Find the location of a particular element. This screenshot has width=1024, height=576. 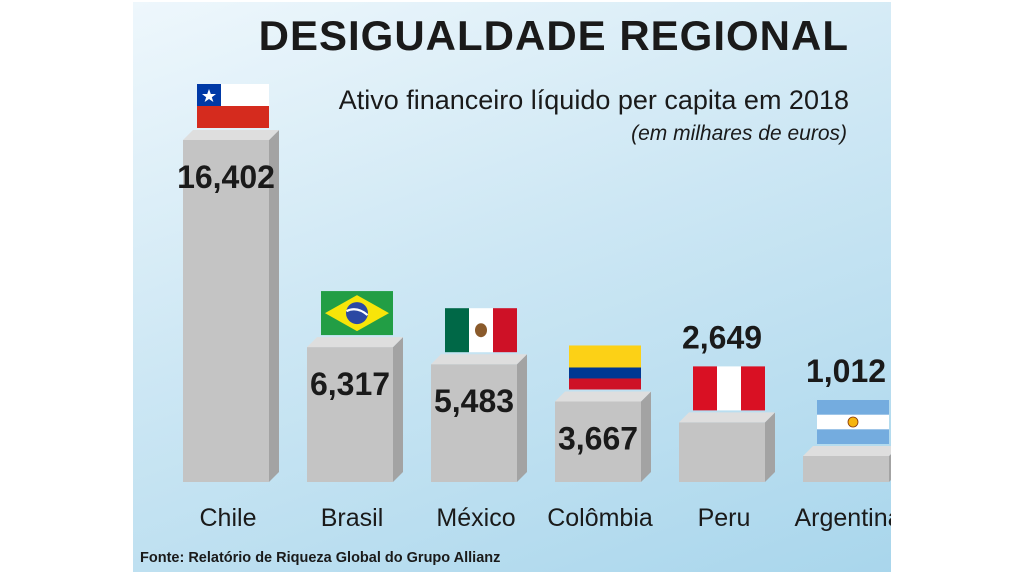

value-label-brasil: 6,317 is located at coordinates (350, 384).